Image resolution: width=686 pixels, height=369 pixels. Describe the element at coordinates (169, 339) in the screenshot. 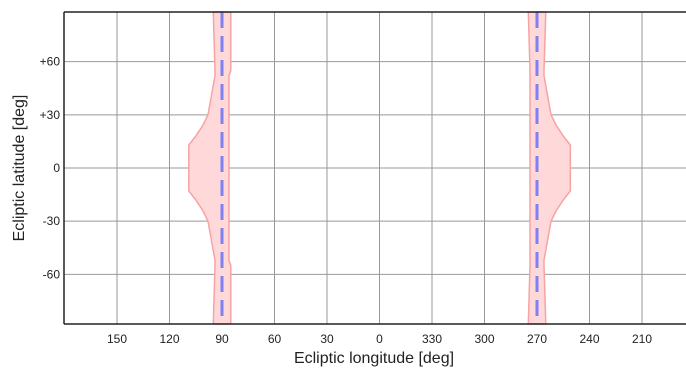

I see `x-tick-label: 120` at that location.